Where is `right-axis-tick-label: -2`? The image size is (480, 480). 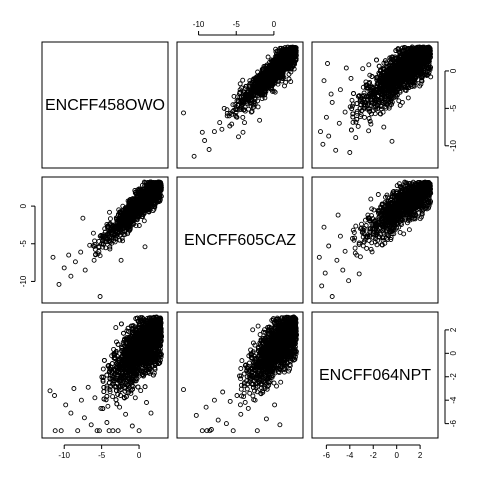 right-axis-tick-label: -2 is located at coordinates (453, 377).